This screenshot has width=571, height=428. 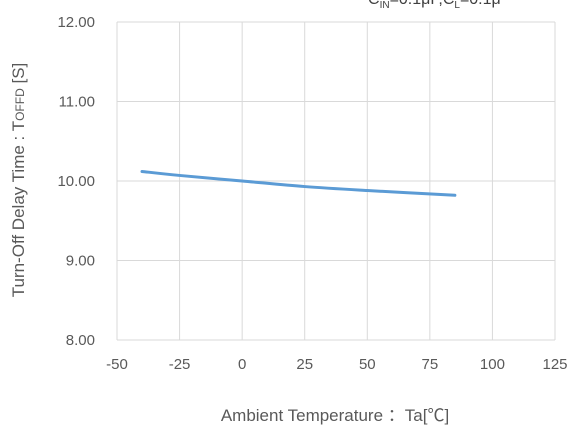 What do you see at coordinates (335, 415) in the screenshot?
I see `x-axis-title: Ambient Temperature ：Ta[℃]` at bounding box center [335, 415].